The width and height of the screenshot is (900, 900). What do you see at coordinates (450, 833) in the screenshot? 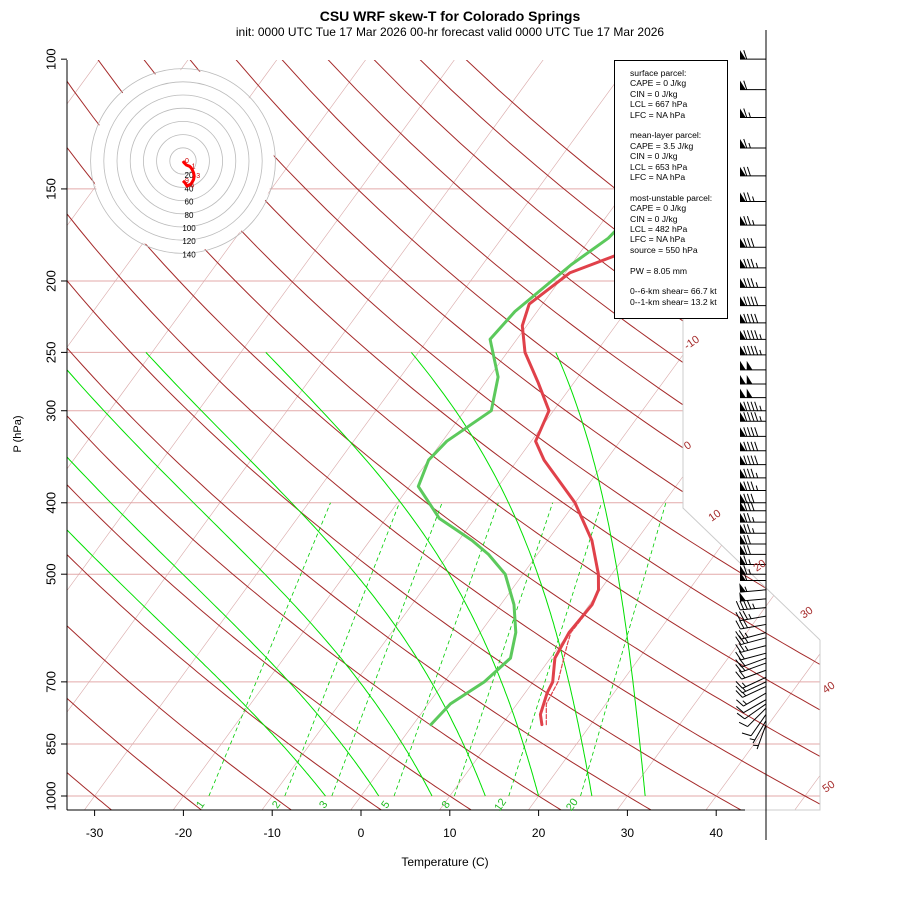
I see `x-tick-label: 10` at bounding box center [450, 833].